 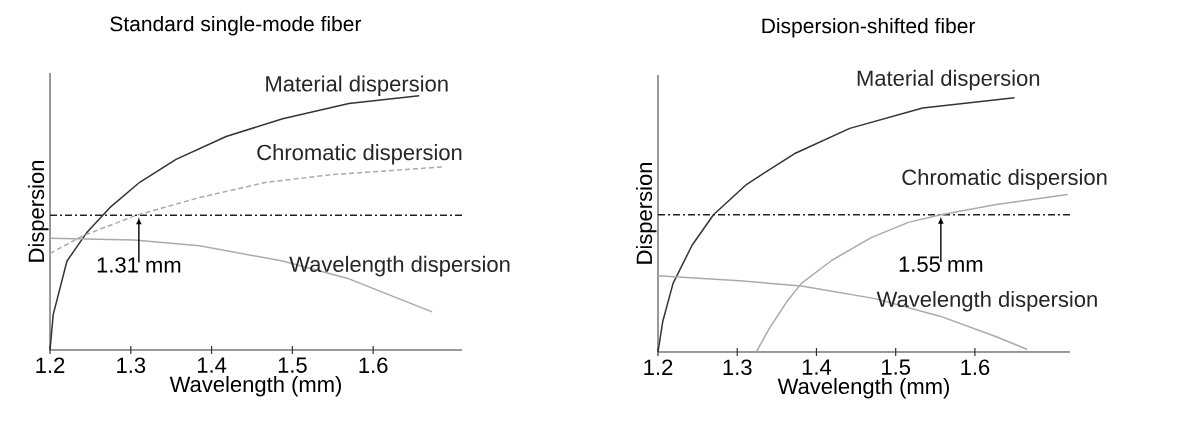 What do you see at coordinates (869, 27) in the screenshot?
I see `chart-title: Dispersion-shifted fiber` at bounding box center [869, 27].